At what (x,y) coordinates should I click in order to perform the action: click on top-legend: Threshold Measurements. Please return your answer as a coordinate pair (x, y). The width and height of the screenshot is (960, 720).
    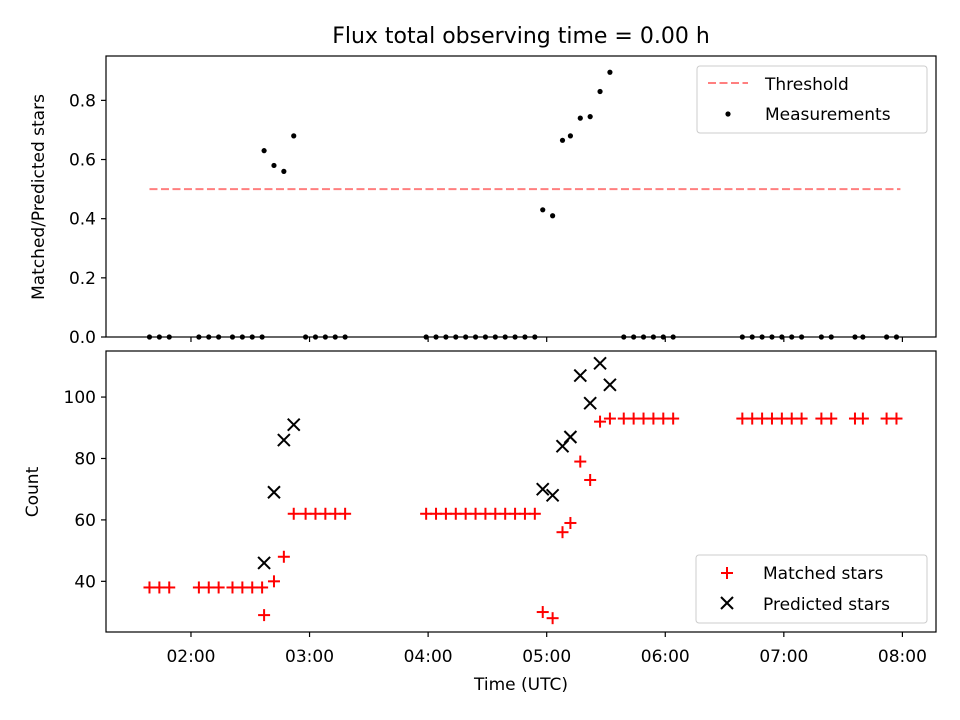
    Looking at the image, I should click on (812, 99).